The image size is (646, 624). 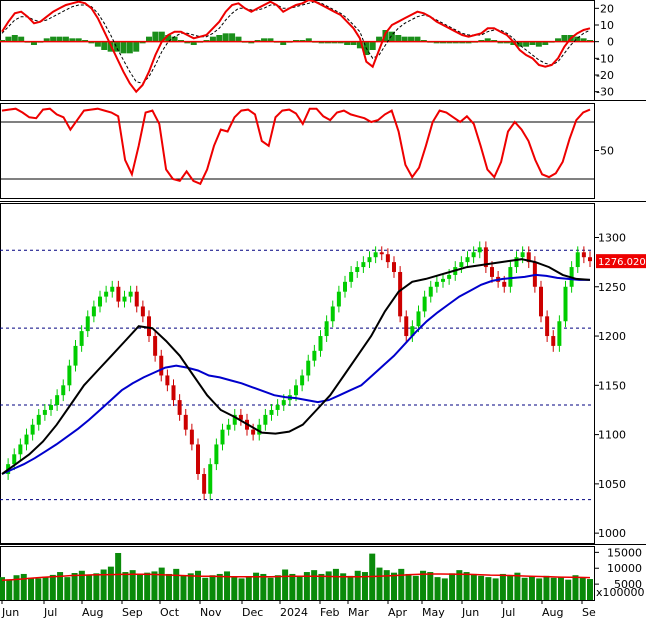 What do you see at coordinates (252, 612) in the screenshot?
I see `x-tick-label: Dec` at bounding box center [252, 612].